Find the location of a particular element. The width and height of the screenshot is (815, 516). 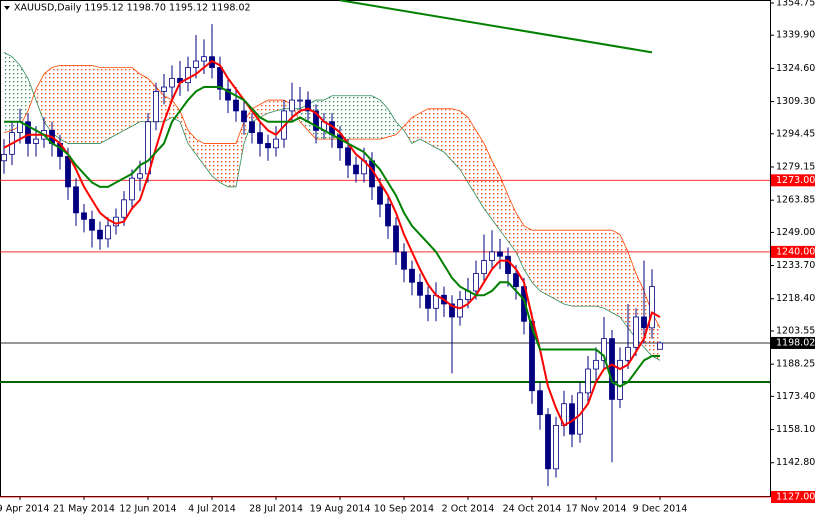

level-label: 1240.00 is located at coordinates (795, 251).